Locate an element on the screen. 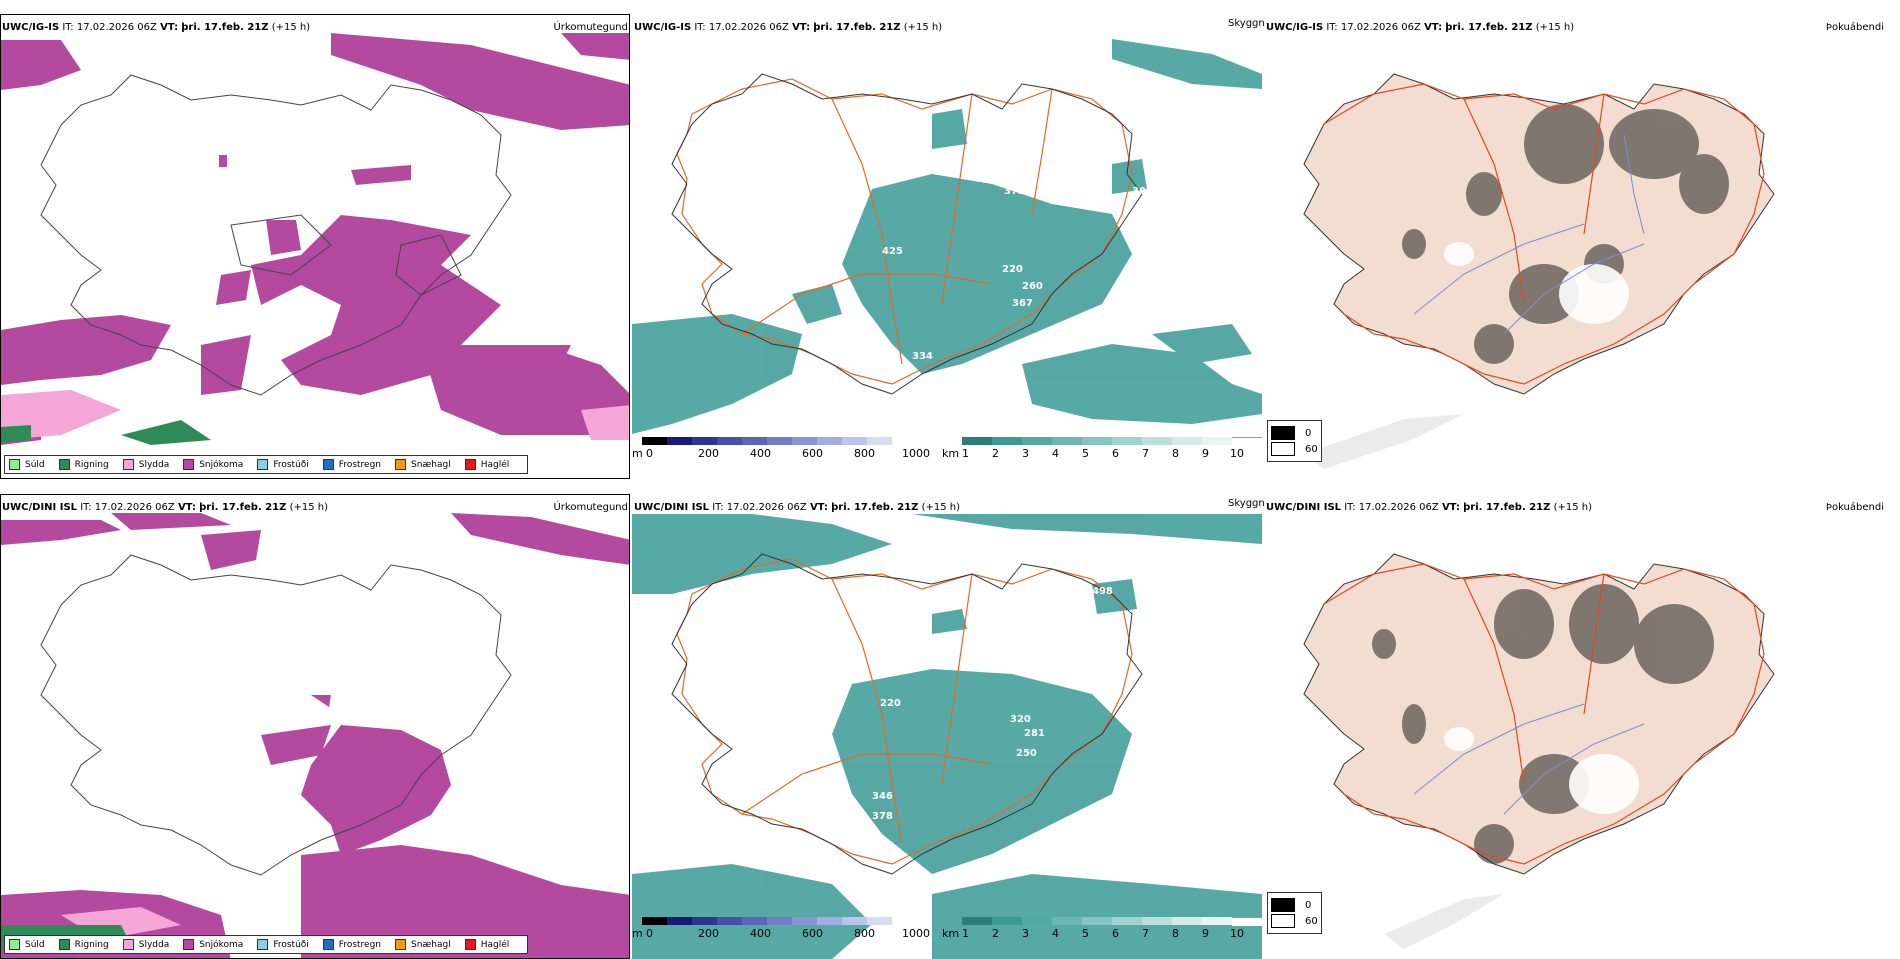 The image size is (1900, 959). legend-label: Rigning is located at coordinates (91, 464).